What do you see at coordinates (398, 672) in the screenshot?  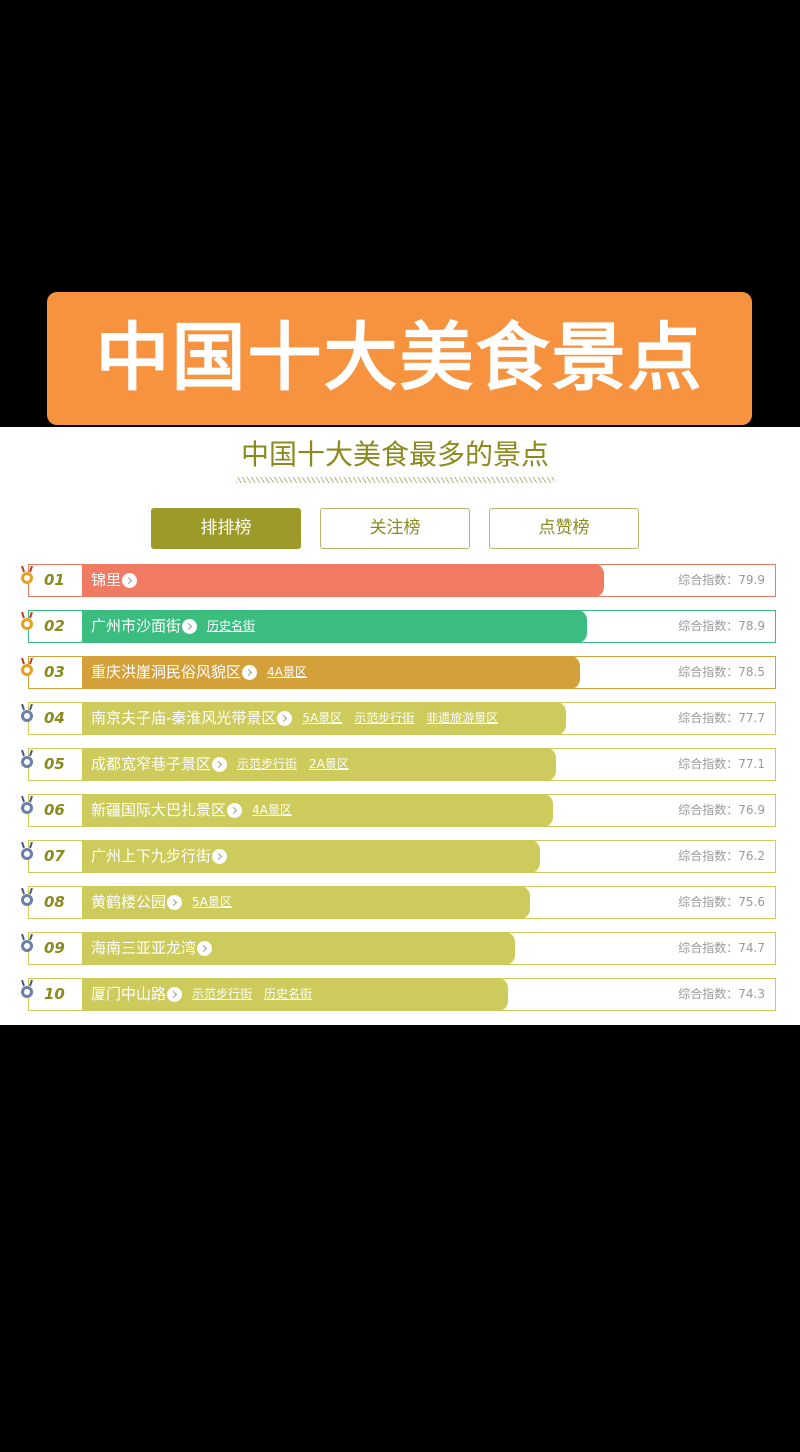 I see `rank-row: 03 重庆洪崖洞民俗风貌区 4A景区 综合指数：78.5` at bounding box center [398, 672].